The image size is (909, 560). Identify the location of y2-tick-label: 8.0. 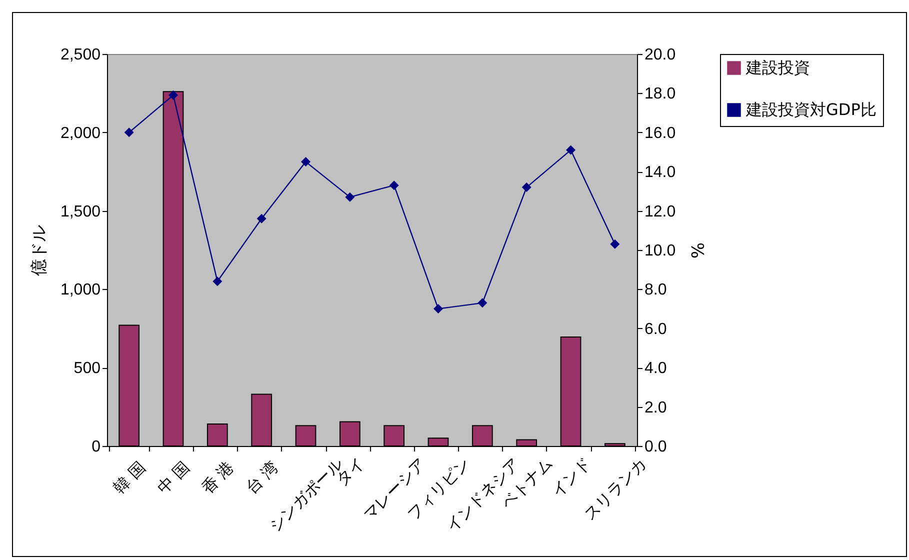
(655, 290).